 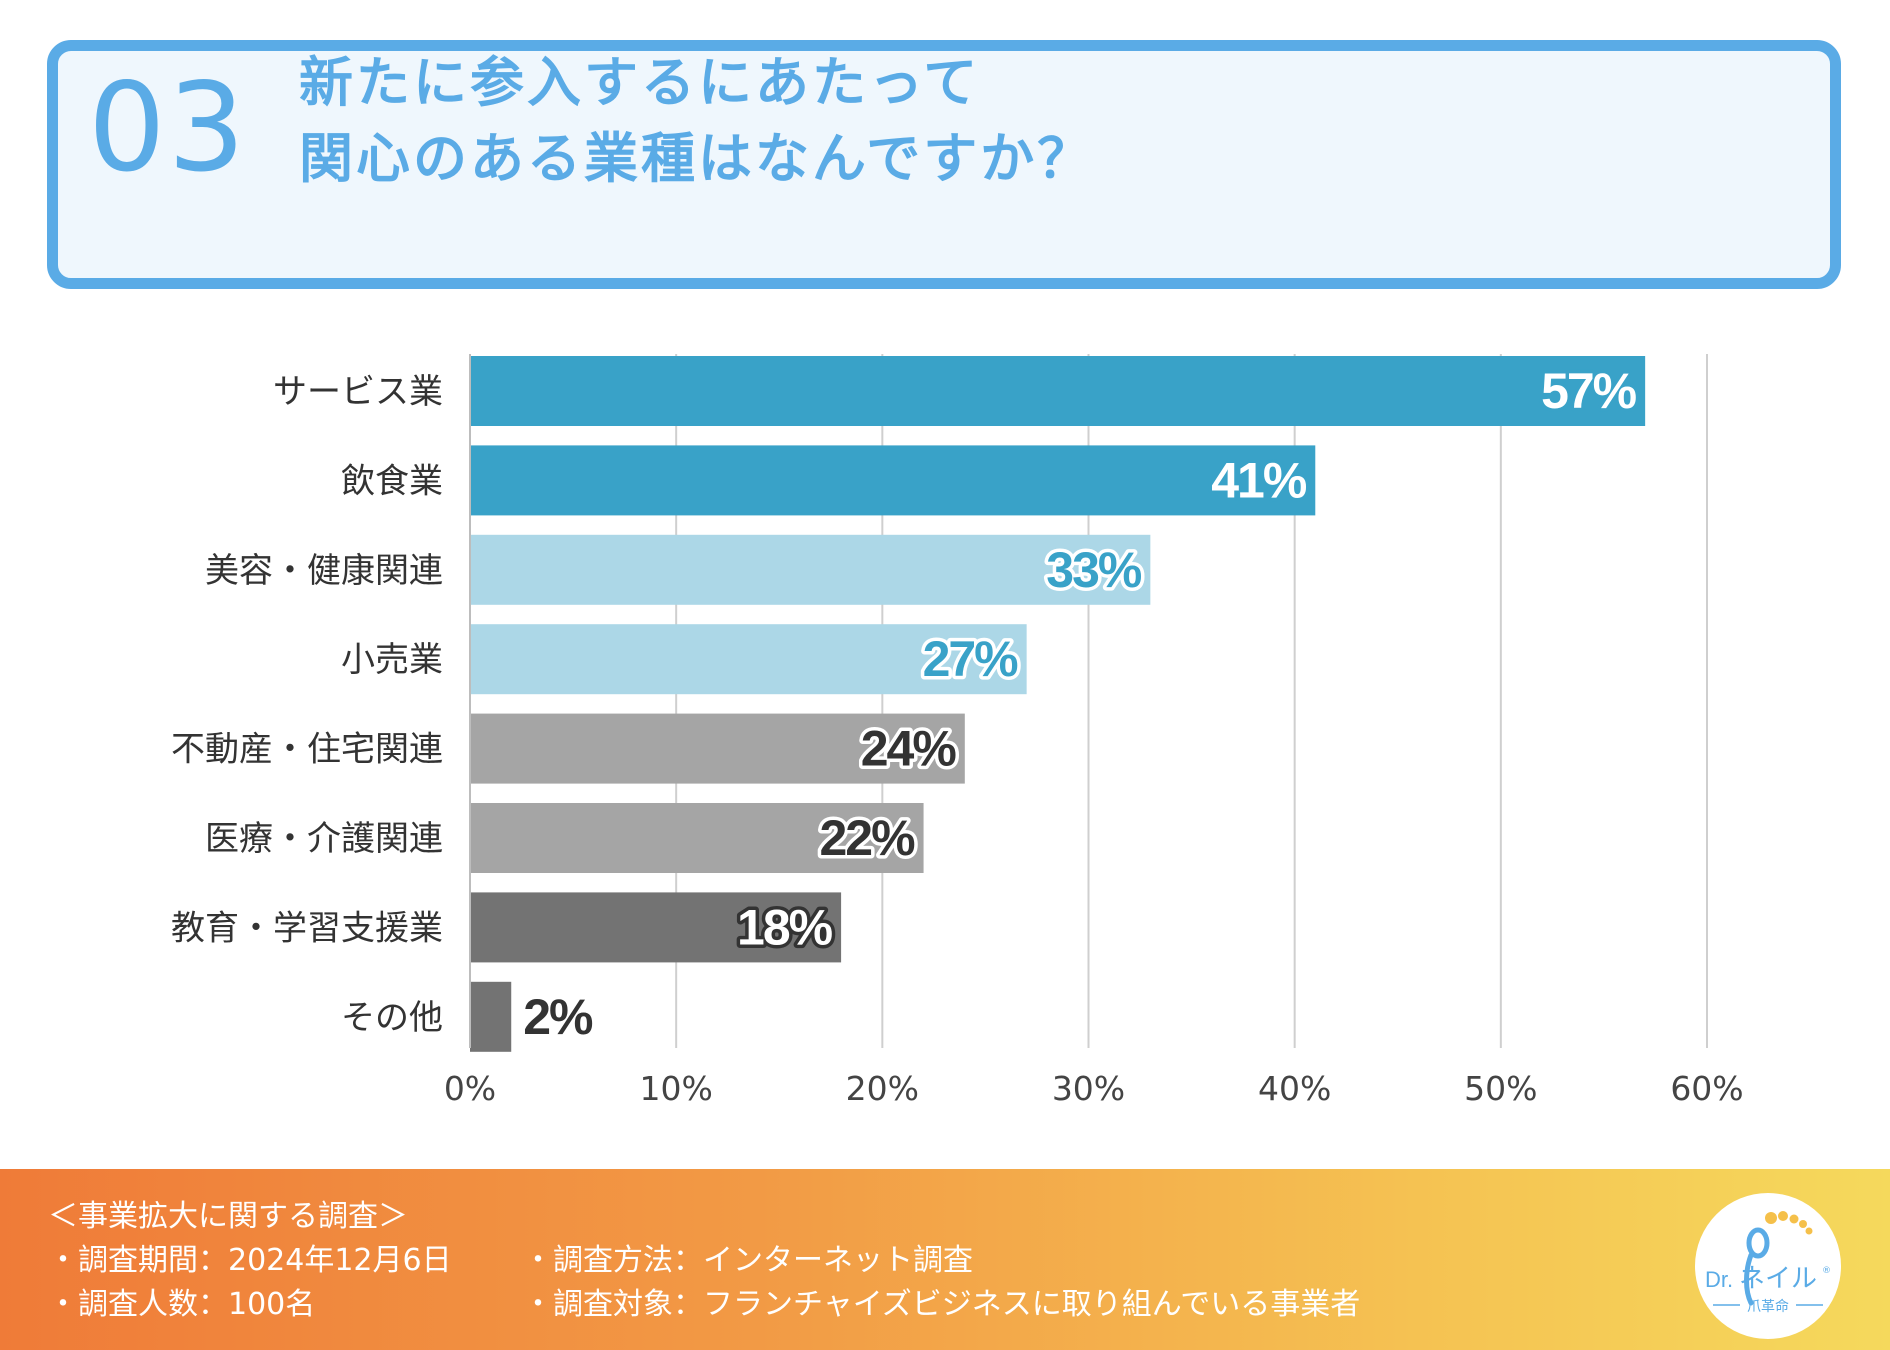 I want to click on value-label: 41%, so click(x=1259, y=480).